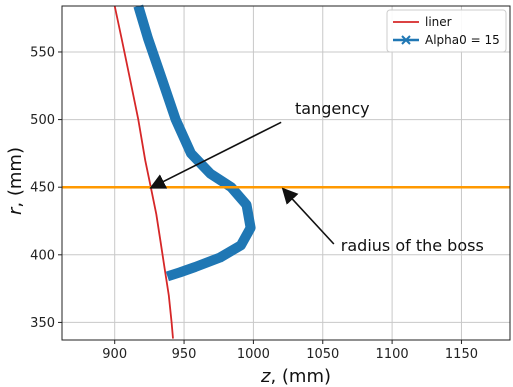 Image resolution: width=513 pixels, height=387 pixels. I want to click on y-tick-label: 350, so click(42, 323).